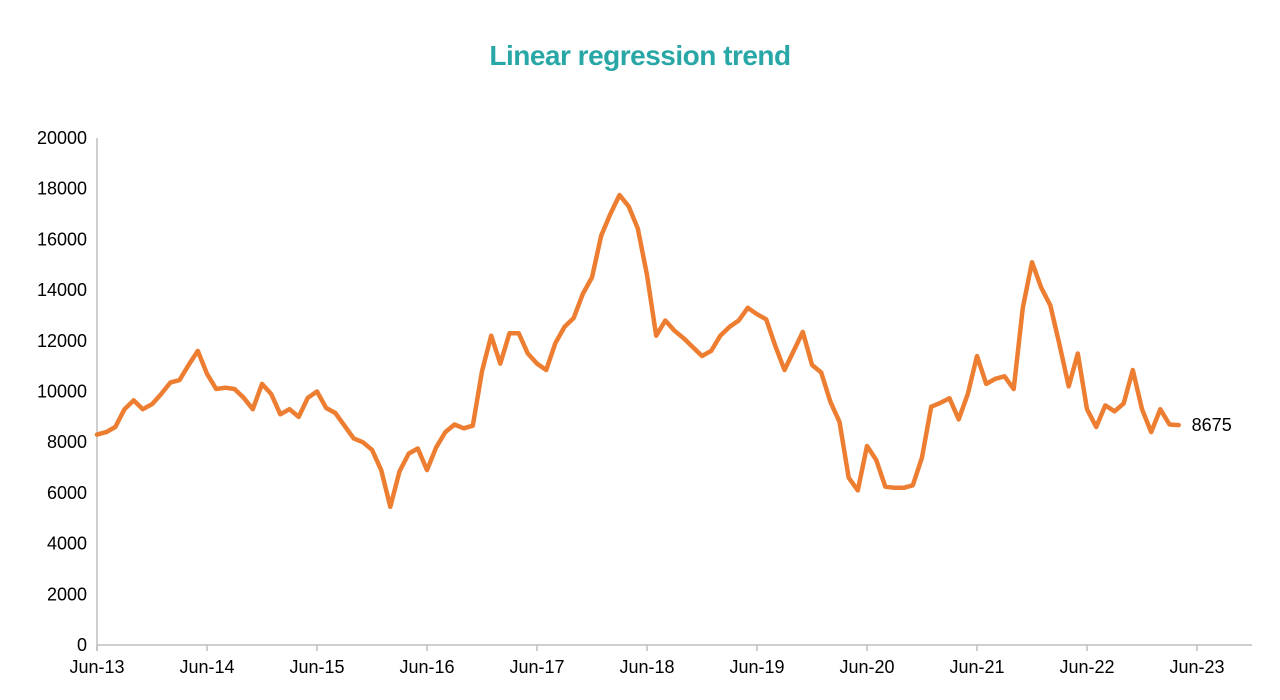 The image size is (1280, 700). Describe the element at coordinates (62, 290) in the screenshot. I see `y-axis-tick-label: 14000` at that location.